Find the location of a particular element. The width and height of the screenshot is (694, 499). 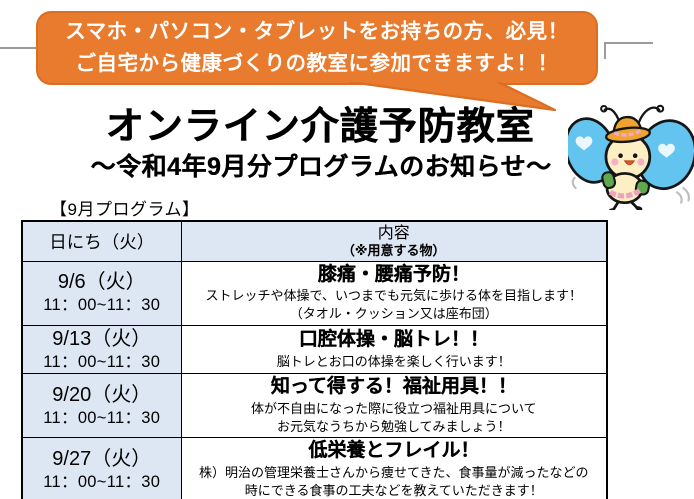

speech-bubble-tail is located at coordinates (453, 97).